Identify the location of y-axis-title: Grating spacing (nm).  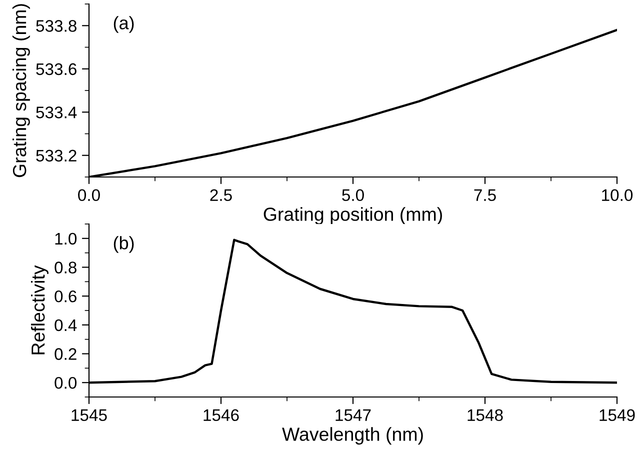
(21, 91).